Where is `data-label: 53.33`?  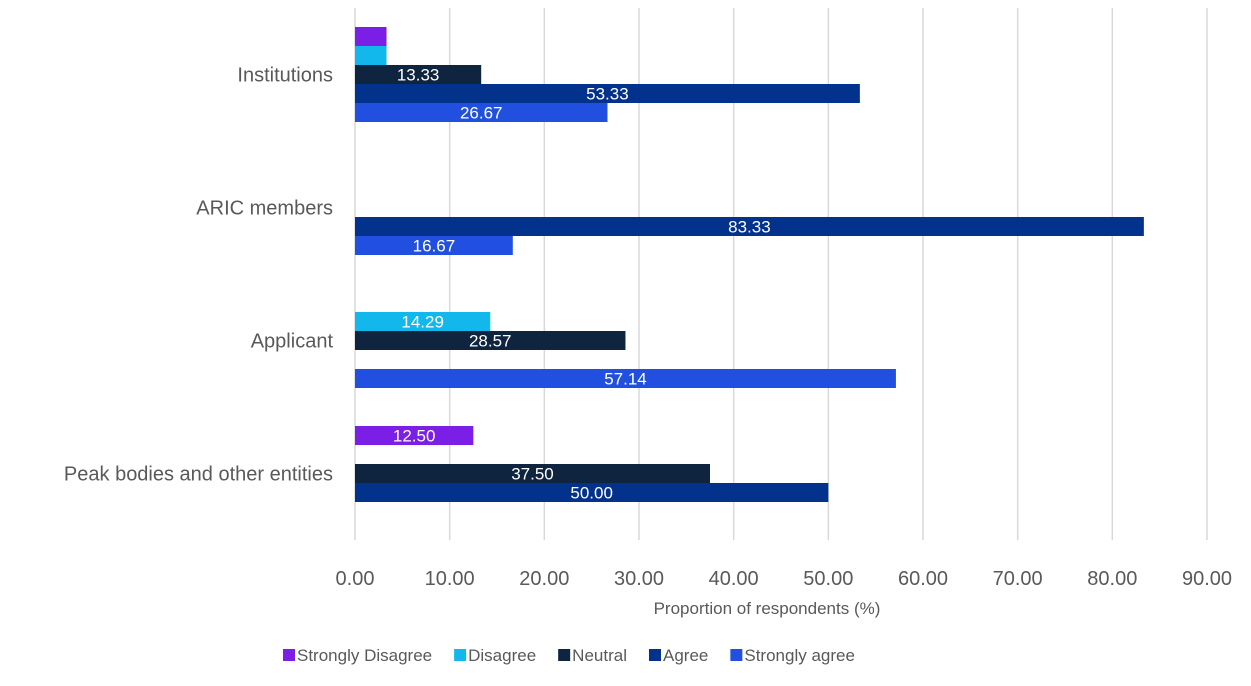 data-label: 53.33 is located at coordinates (607, 94).